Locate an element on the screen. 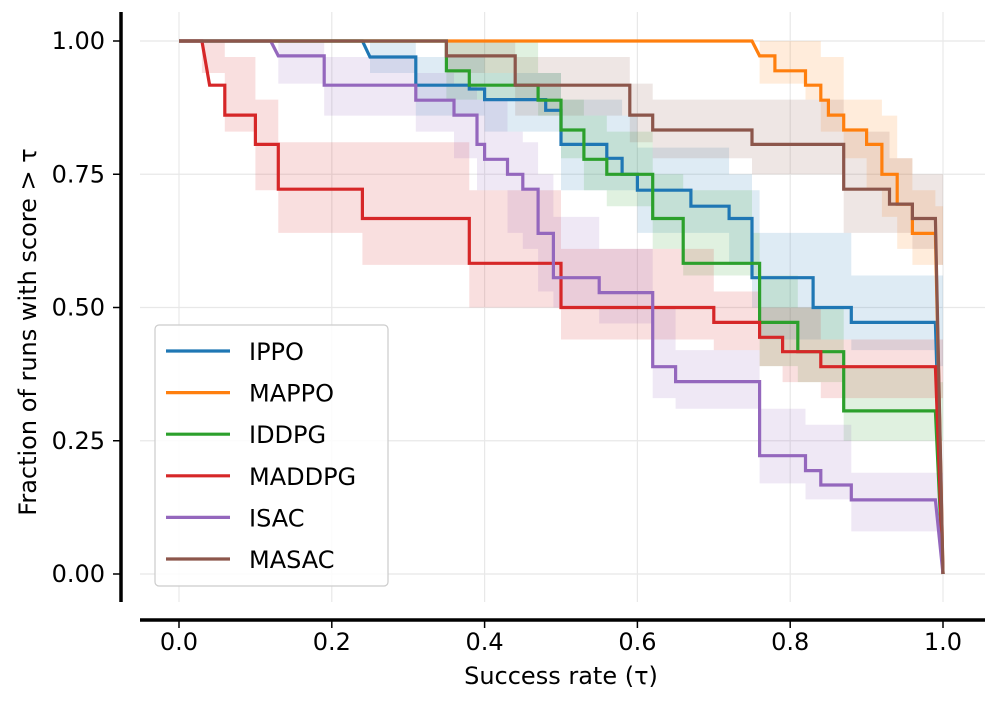 Image resolution: width=997 pixels, height=705 pixels. x-tick-label: 0.8 is located at coordinates (790, 642).